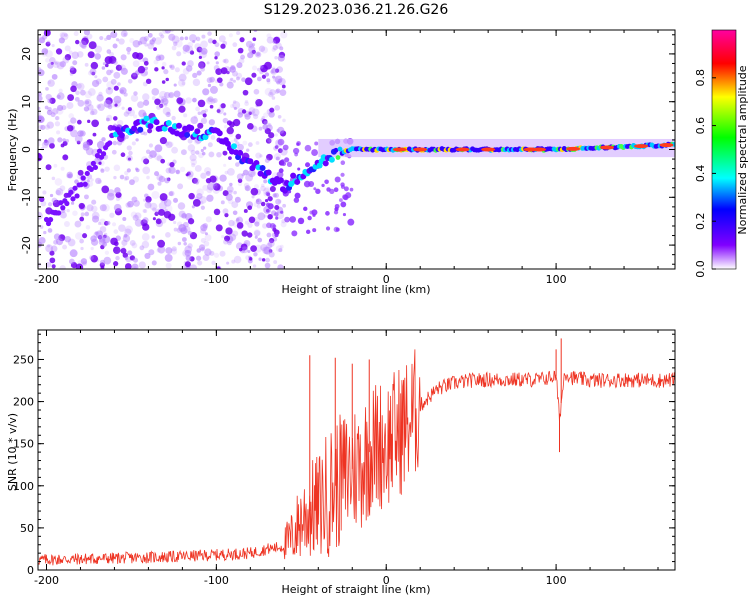 This screenshot has height=600, width=750. I want to click on y-tick-label: 100, so click(23, 486).